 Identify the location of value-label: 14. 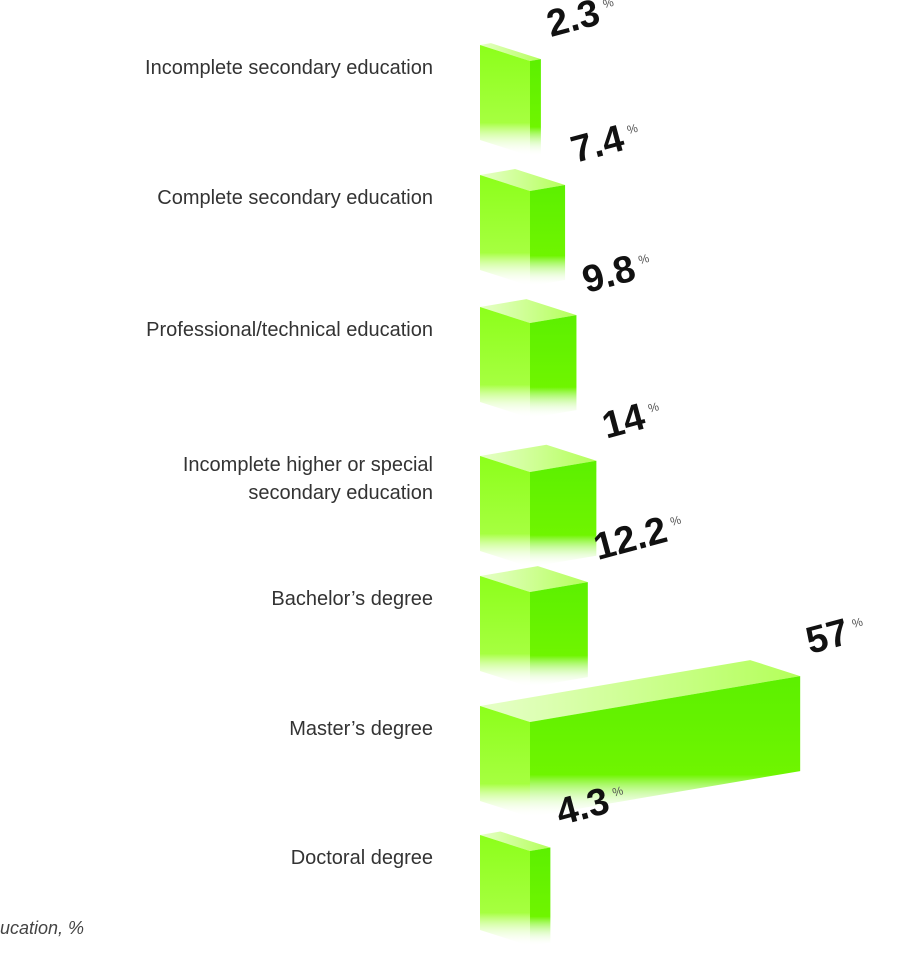
(624, 422).